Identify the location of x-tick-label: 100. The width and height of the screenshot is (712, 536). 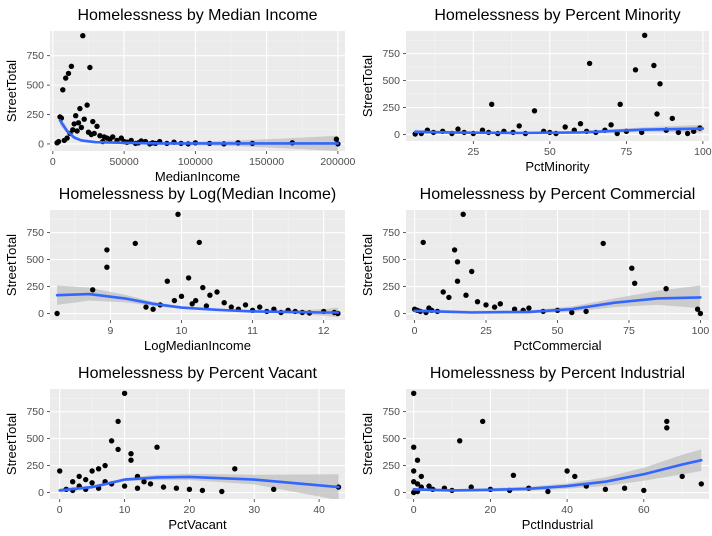
(703, 152).